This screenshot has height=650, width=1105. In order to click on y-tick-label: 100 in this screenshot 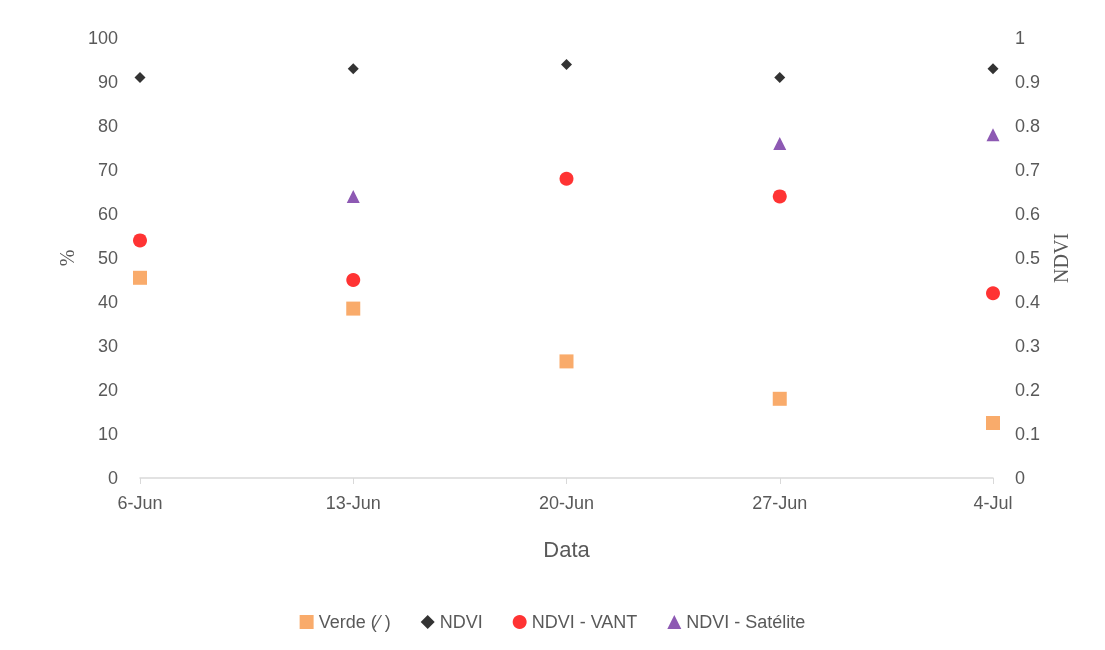, I will do `click(102, 38)`.